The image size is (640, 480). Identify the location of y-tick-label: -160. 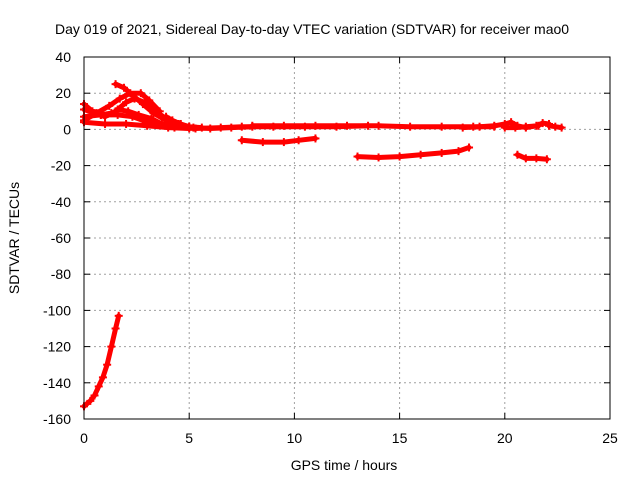
(57, 419).